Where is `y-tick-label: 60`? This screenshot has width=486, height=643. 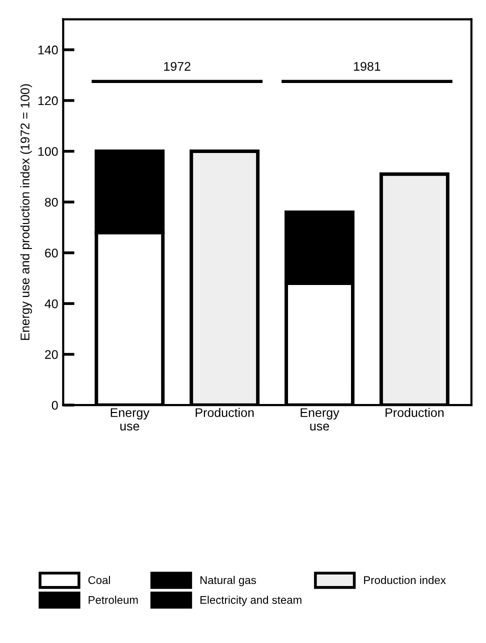 y-tick-label: 60 is located at coordinates (51, 253).